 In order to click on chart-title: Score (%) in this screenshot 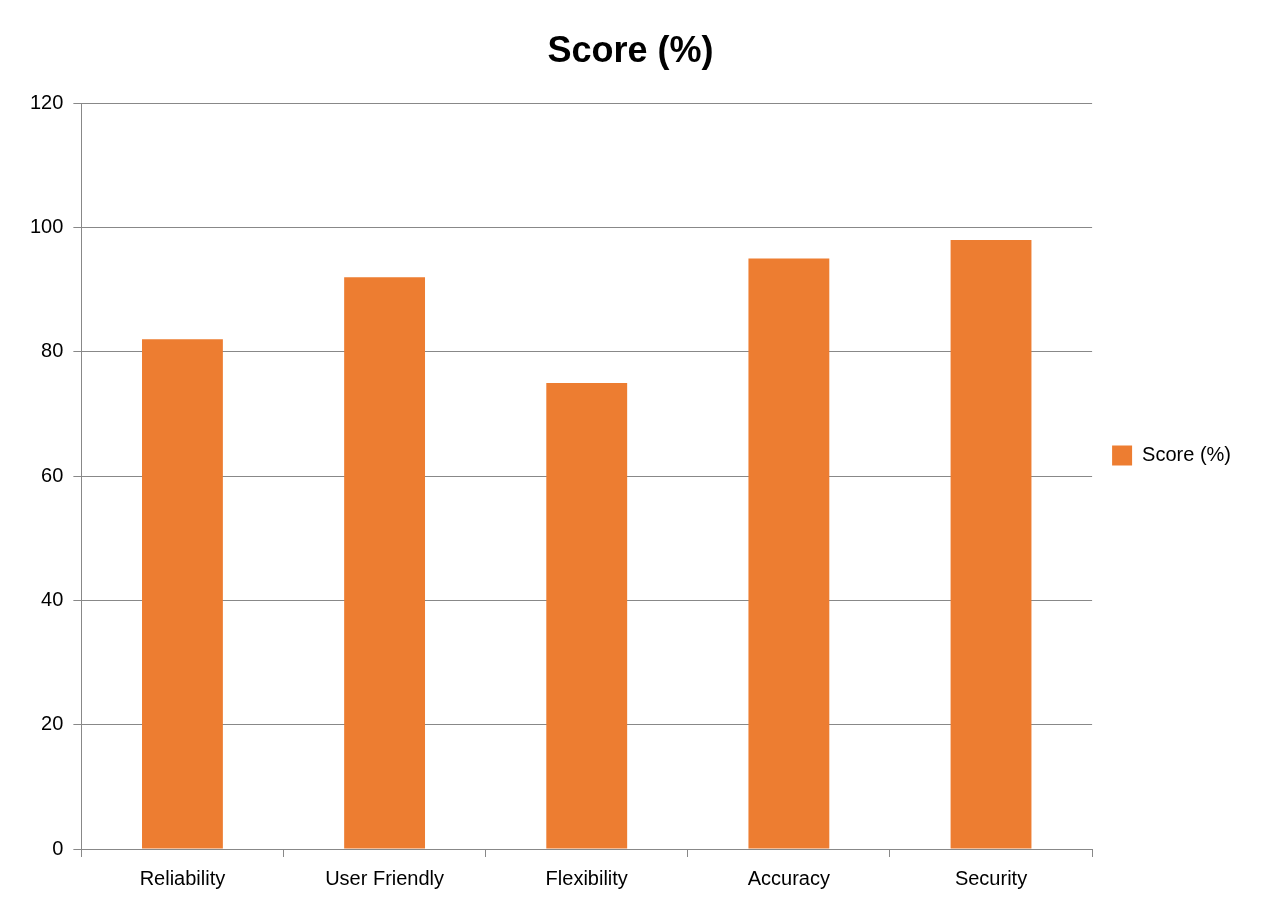, I will do `click(630, 49)`.